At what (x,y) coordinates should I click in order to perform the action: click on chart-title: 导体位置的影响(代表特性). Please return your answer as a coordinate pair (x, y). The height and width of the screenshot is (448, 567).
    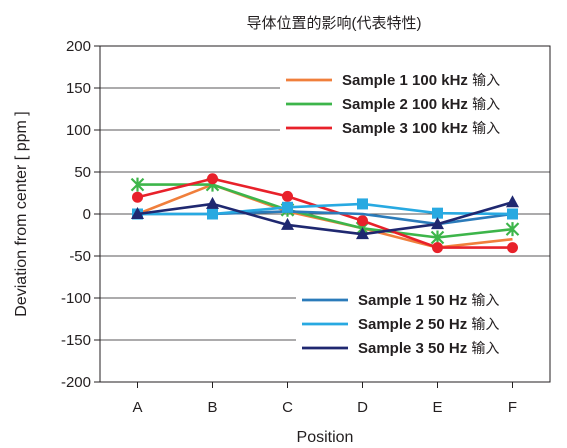
    Looking at the image, I should click on (334, 23).